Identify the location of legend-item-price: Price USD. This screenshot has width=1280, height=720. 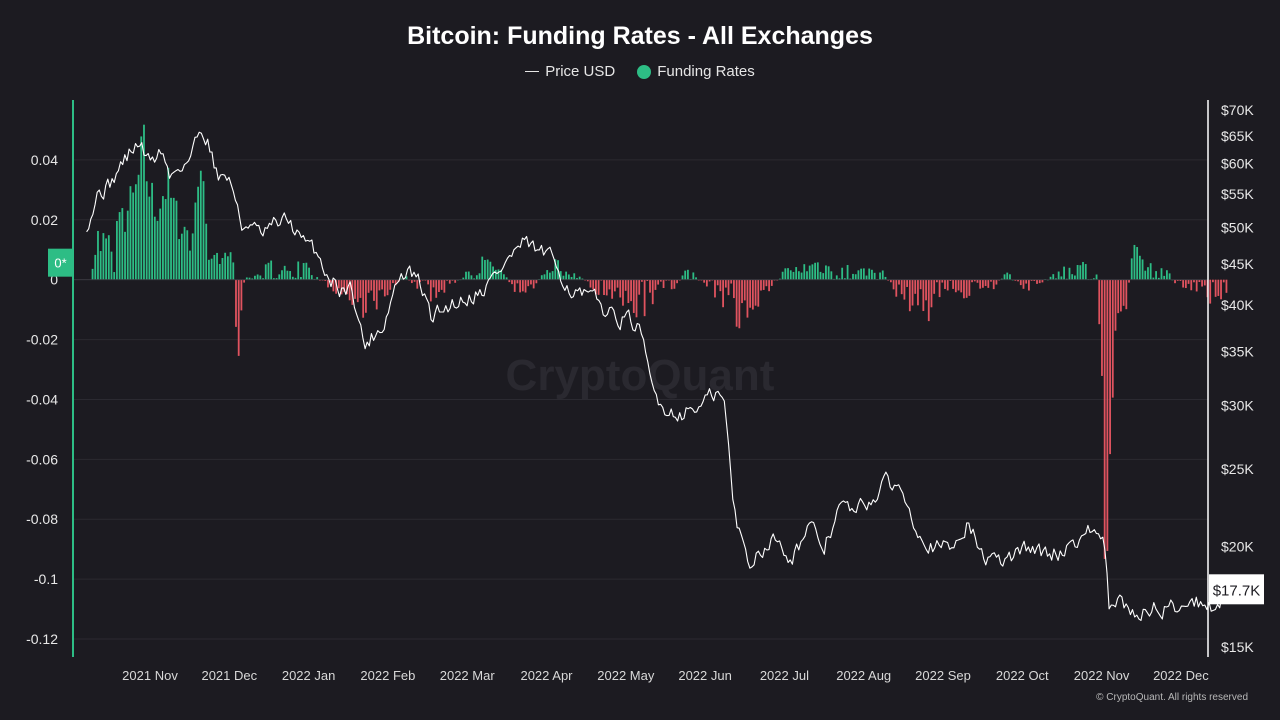
(570, 71).